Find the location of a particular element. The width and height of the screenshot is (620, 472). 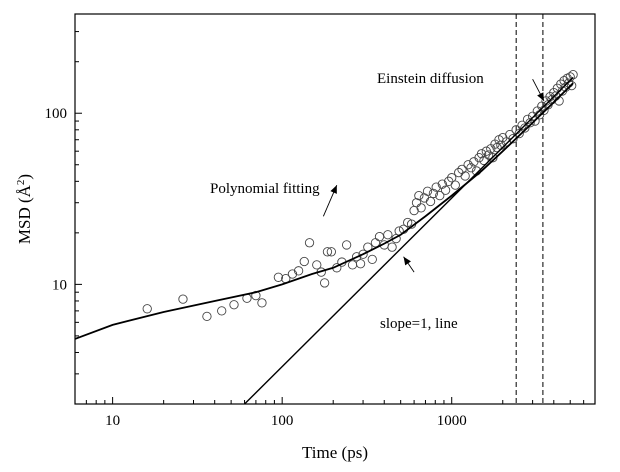

y-axis-label-end: ) is located at coordinates (24, 177).